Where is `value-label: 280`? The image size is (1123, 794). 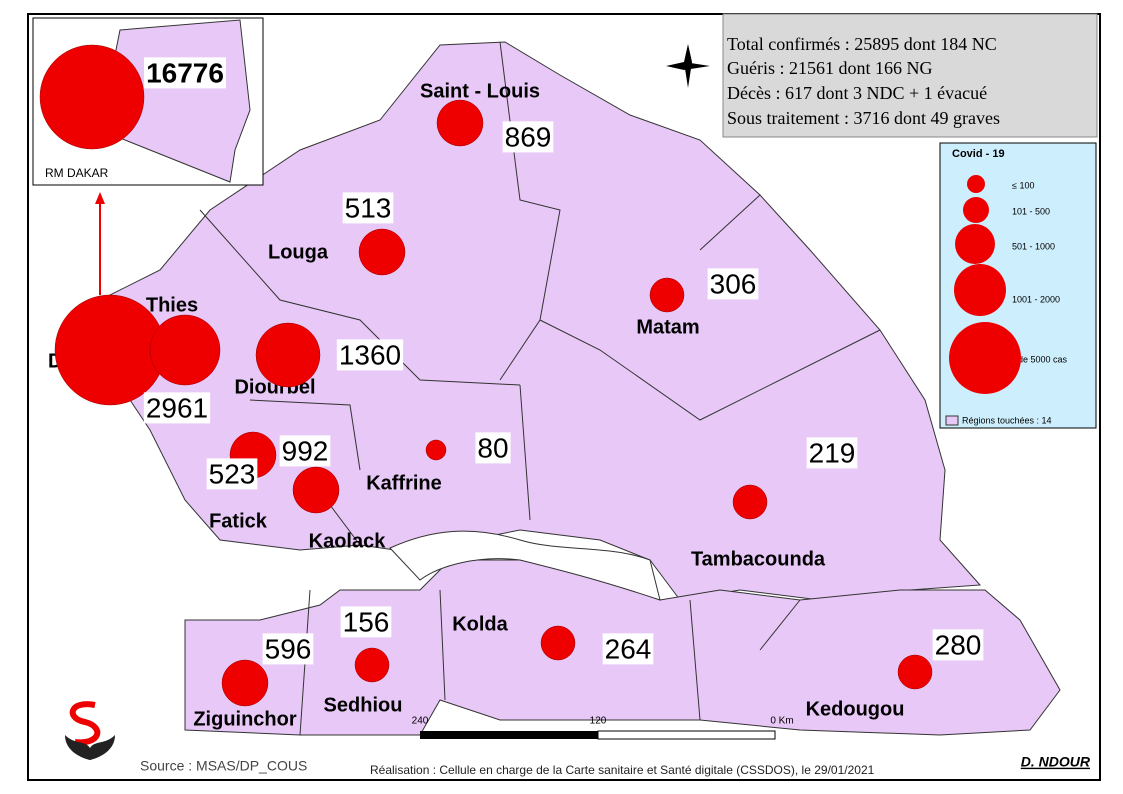 value-label: 280 is located at coordinates (958, 644).